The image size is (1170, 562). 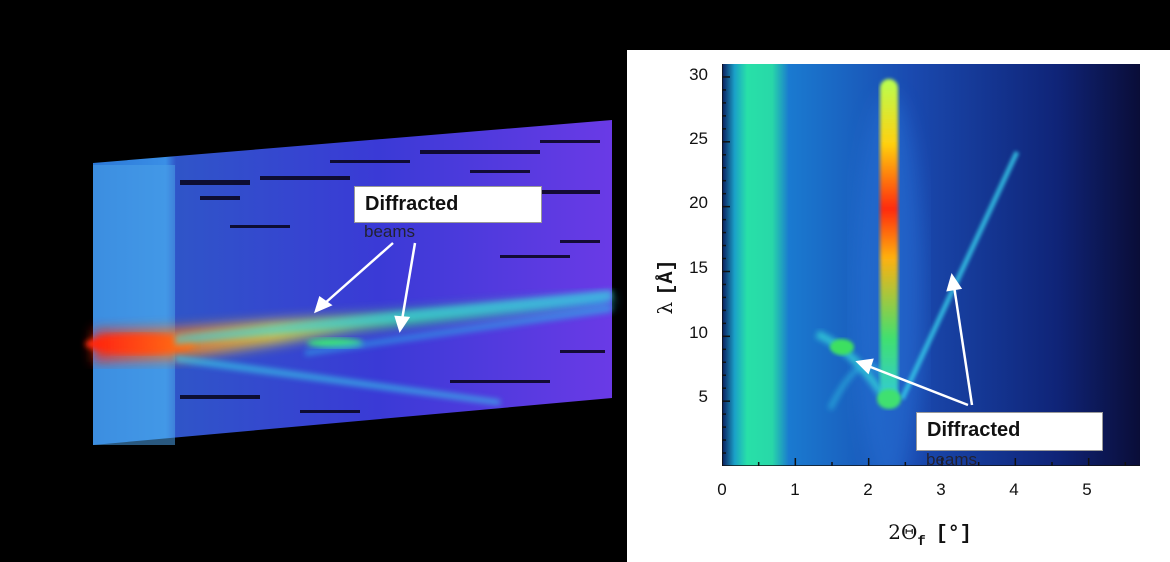 What do you see at coordinates (842, 347) in the screenshot?
I see `left-branch-hotspot` at bounding box center [842, 347].